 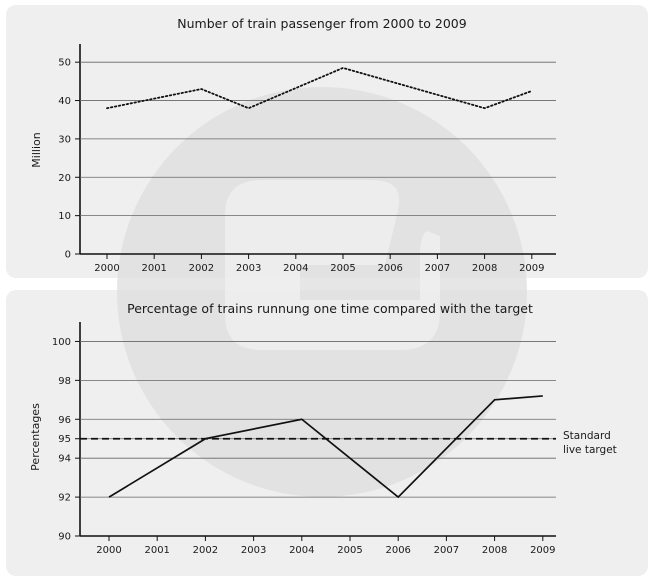 I want to click on y-tick-label: 98, so click(x=64, y=381).